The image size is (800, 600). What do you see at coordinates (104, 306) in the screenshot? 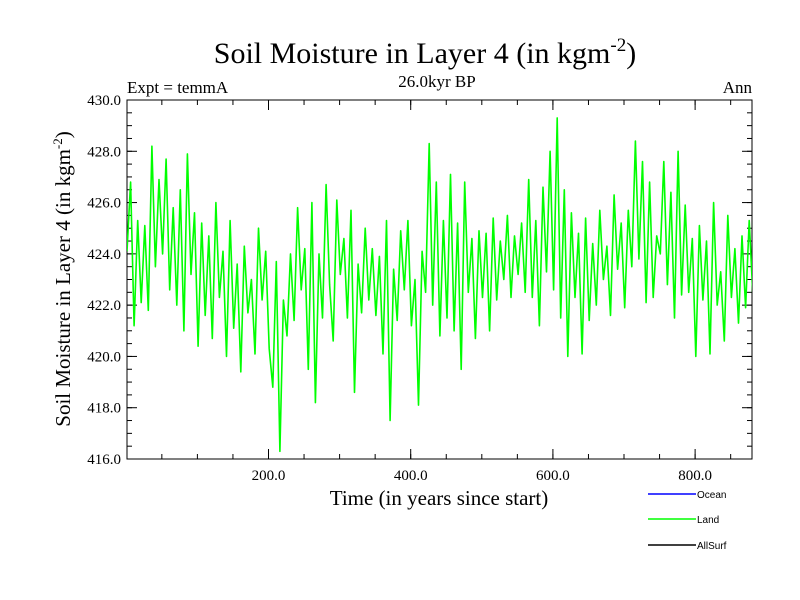
I see `y-tick-label: 422.0` at bounding box center [104, 306].